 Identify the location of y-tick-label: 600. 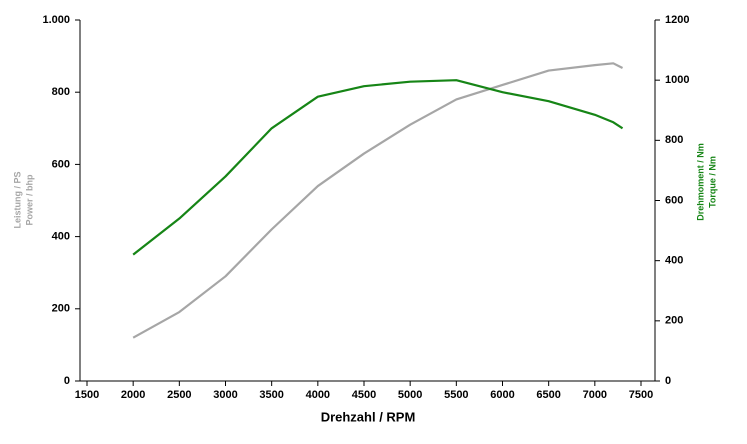
(61, 164).